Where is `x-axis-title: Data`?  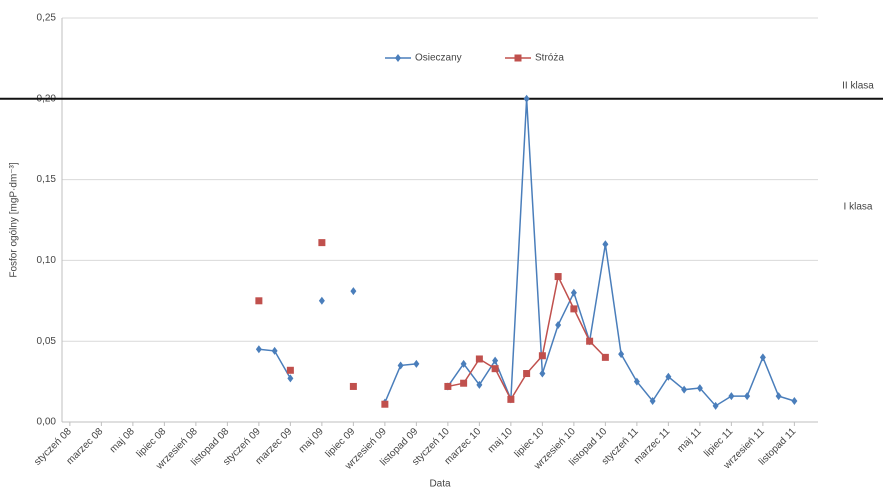 x-axis-title: Data is located at coordinates (440, 484).